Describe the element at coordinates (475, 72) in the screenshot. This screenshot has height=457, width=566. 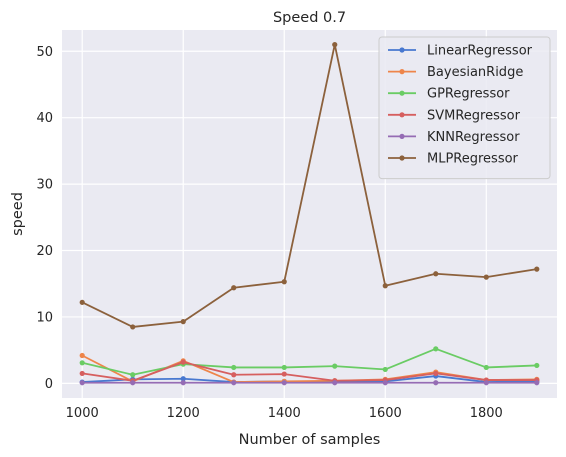
I see `legend-label: BayesianRidge` at that location.